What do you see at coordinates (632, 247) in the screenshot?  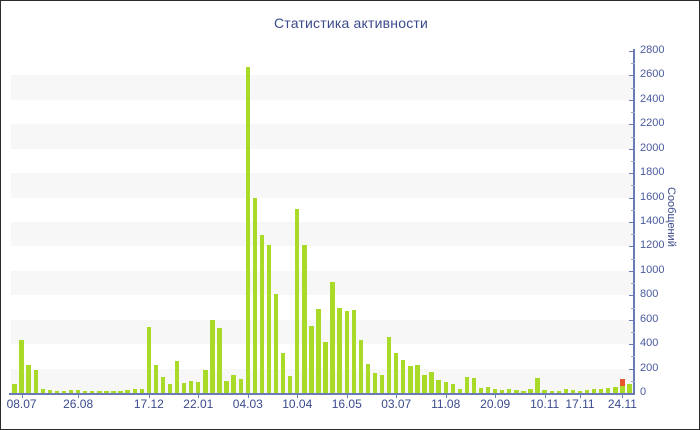 I see `y-axis-tick` at bounding box center [632, 247].